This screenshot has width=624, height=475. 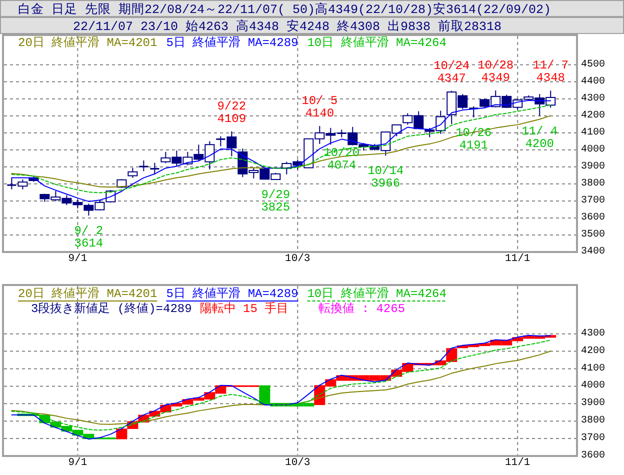 I want to click on annotation: 11/ 7 4348, so click(x=550, y=72).